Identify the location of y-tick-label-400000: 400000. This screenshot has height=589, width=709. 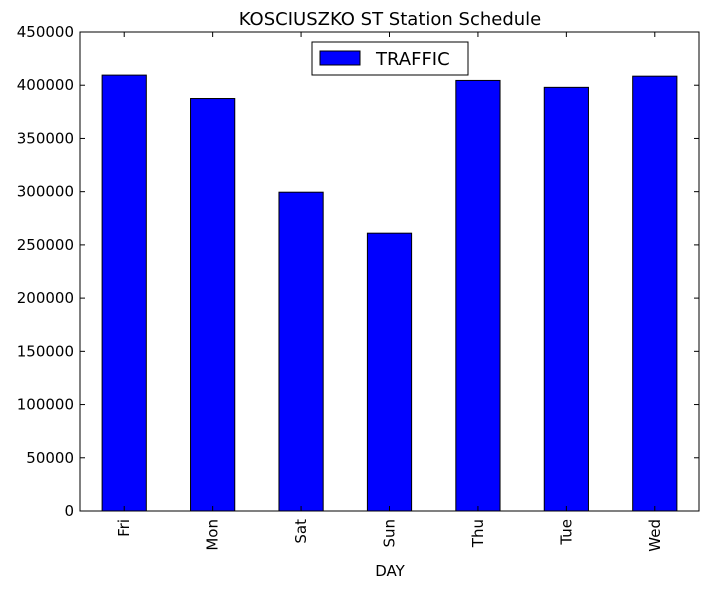
(45, 85).